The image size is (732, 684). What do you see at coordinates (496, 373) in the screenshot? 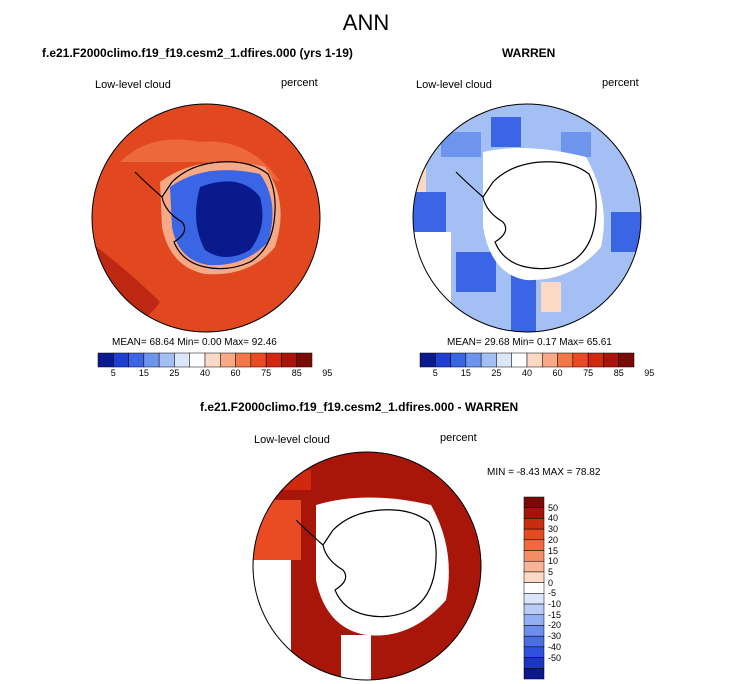
I see `obs-colorbar-tick-label: 25` at bounding box center [496, 373].